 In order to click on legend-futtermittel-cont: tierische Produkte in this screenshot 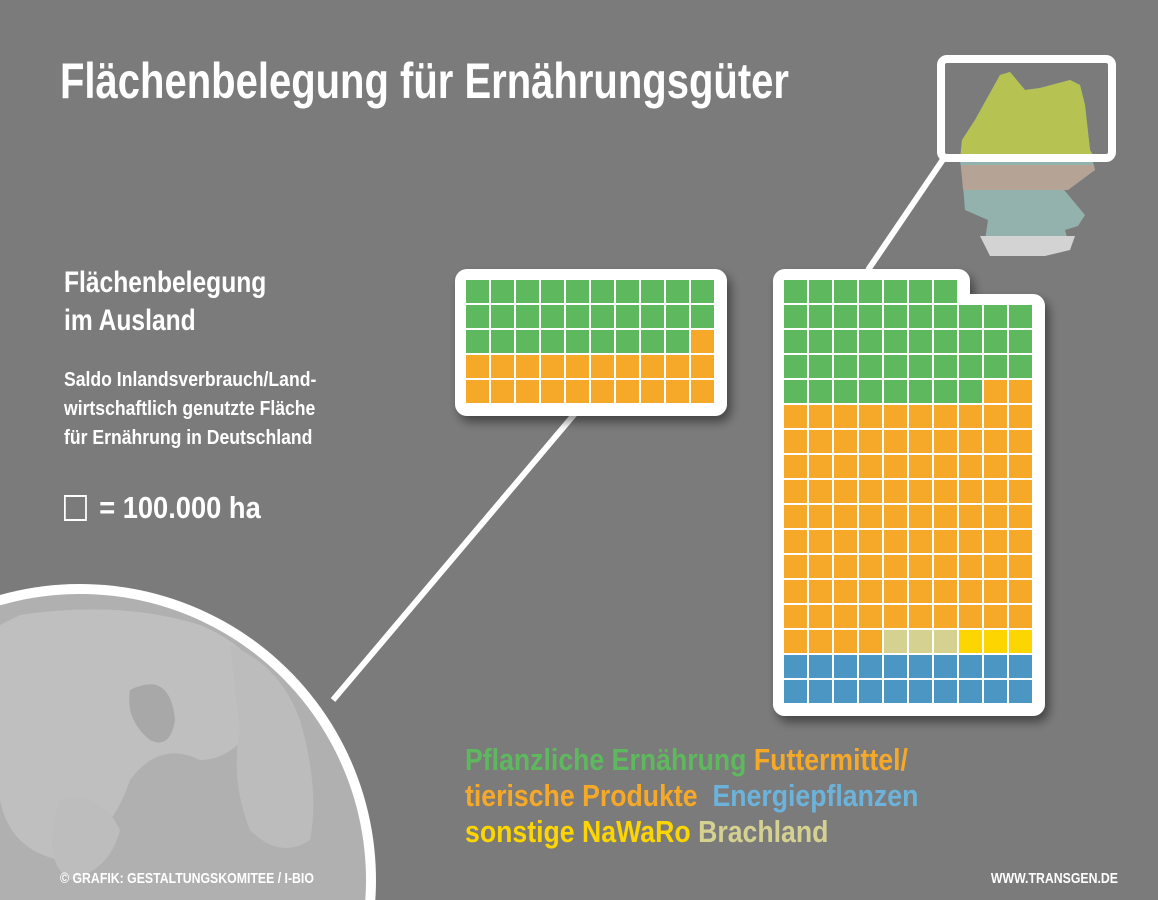, I will do `click(581, 795)`.